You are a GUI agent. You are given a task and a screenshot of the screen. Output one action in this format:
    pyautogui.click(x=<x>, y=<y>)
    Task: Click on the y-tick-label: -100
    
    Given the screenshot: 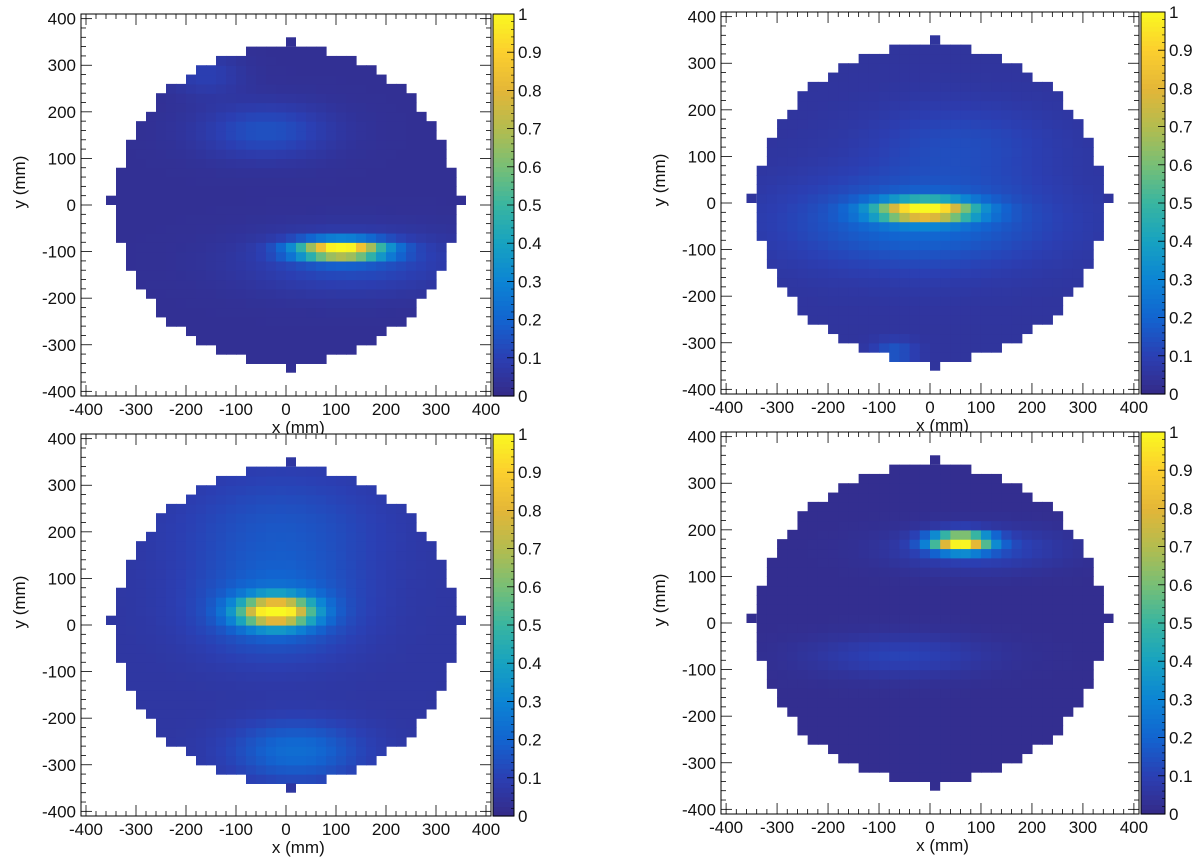 What is the action you would take?
    pyautogui.click(x=699, y=250)
    